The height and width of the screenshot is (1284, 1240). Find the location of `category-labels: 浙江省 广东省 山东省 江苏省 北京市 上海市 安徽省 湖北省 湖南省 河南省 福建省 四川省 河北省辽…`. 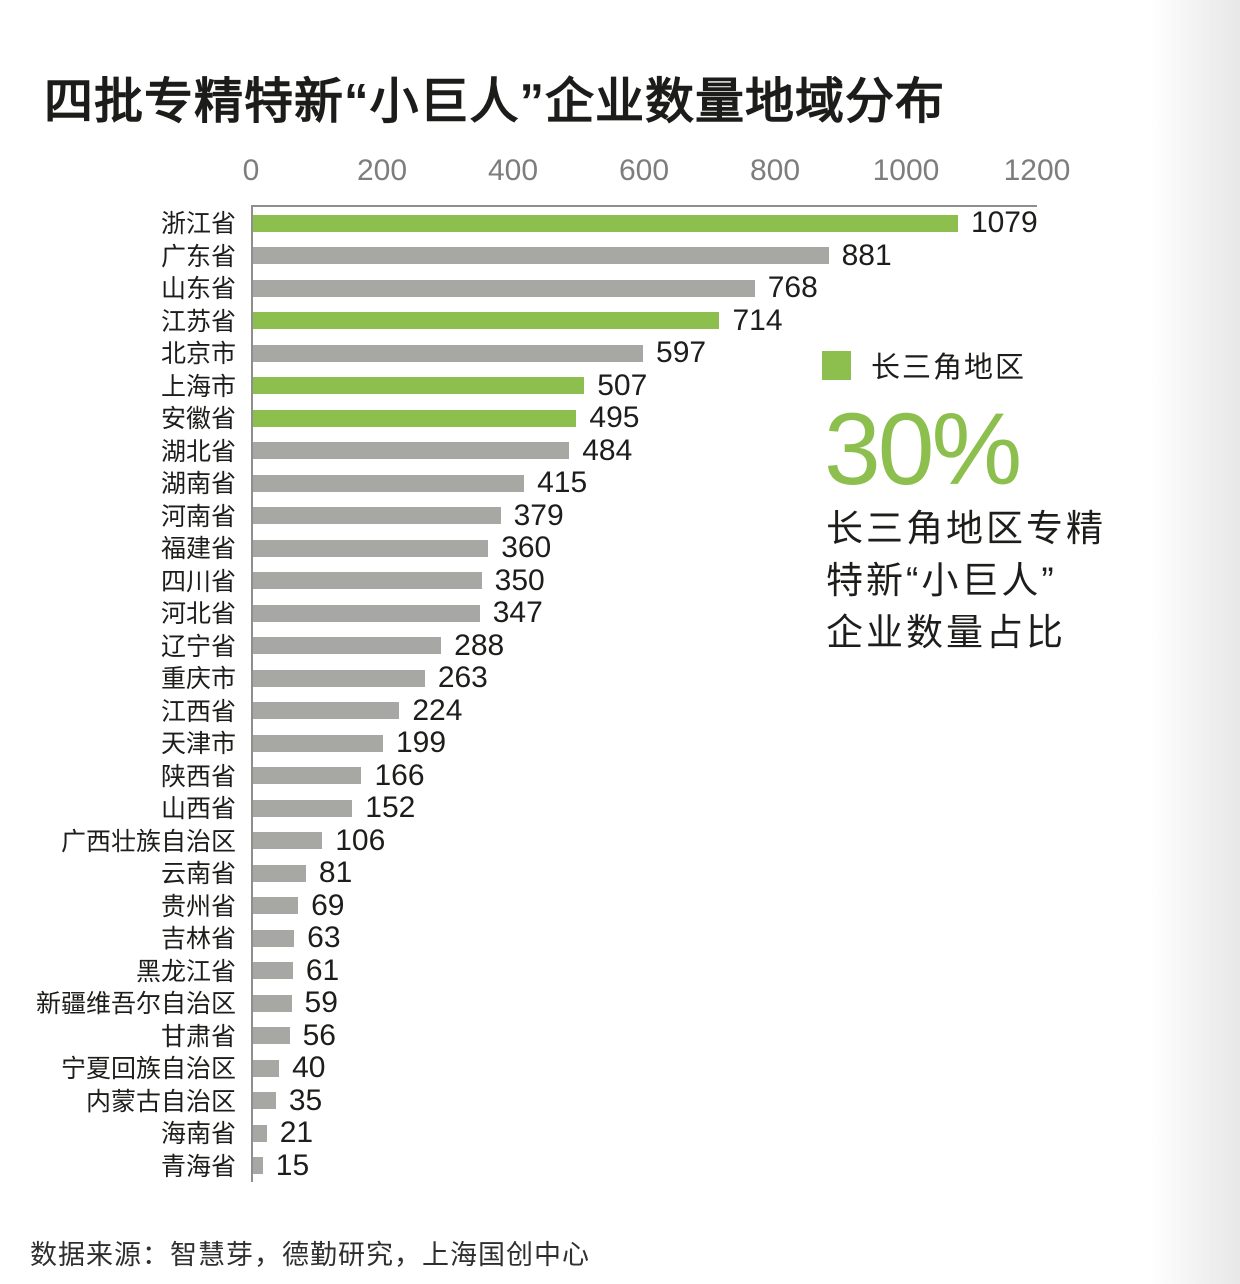

category-labels: 浙江省 广东省 山东省 江苏省 北京市 上海市 安徽省 湖北省 湖南省 河南省 福建省 四川省 河北省辽… is located at coordinates (118, 693).